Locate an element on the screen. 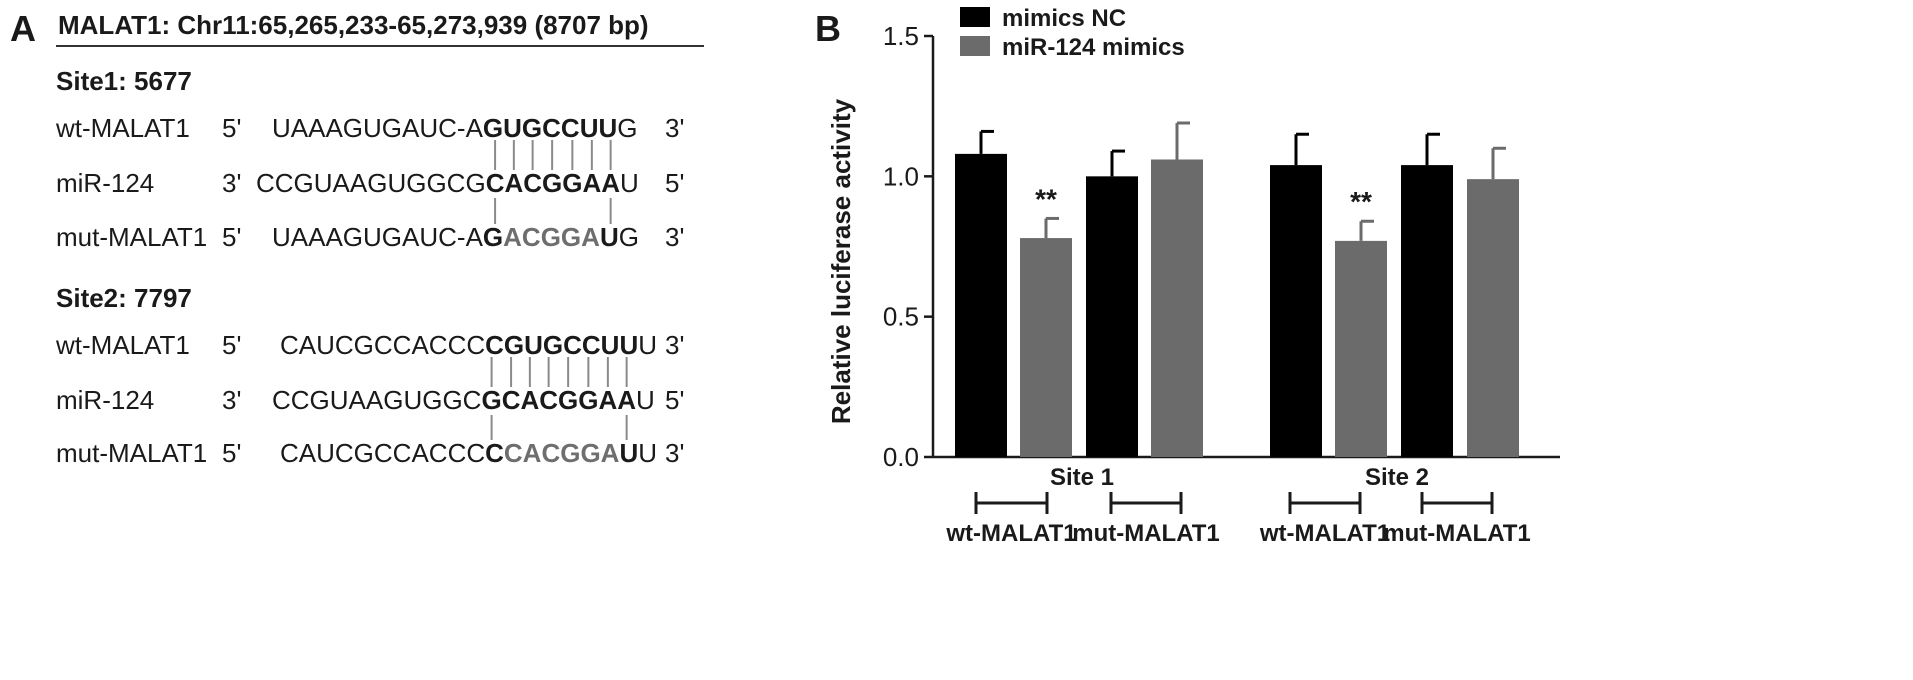 The width and height of the screenshot is (1913, 680). panel-a-letter: A is located at coordinates (23, 28).